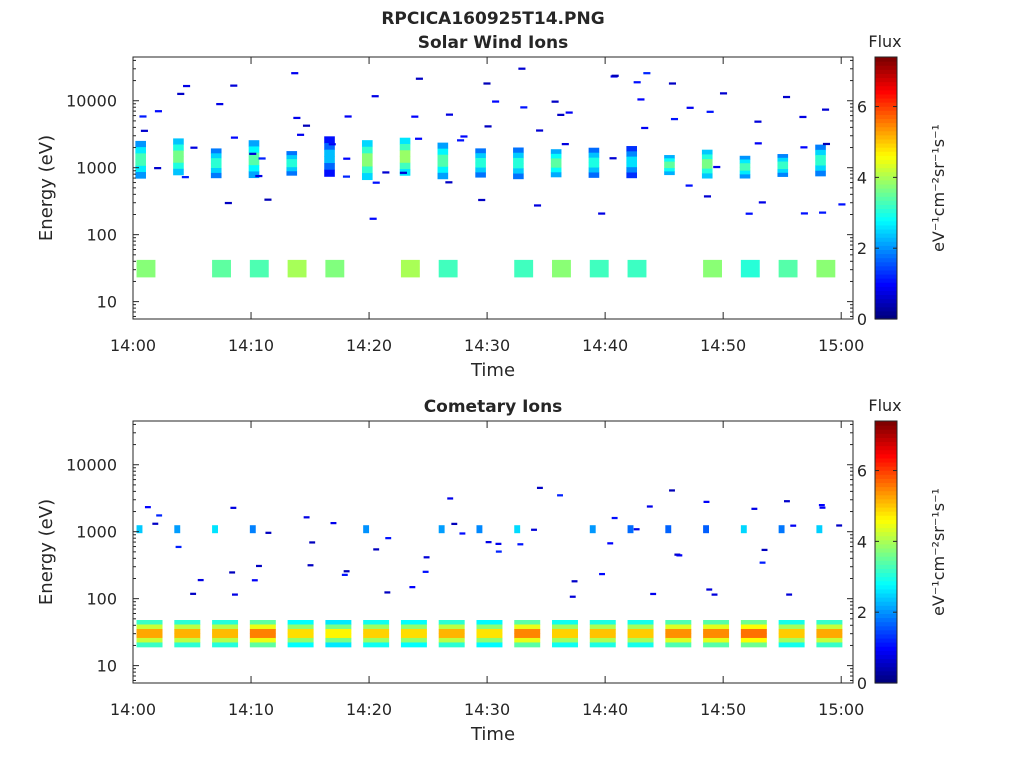 The height and width of the screenshot is (768, 1024). Describe the element at coordinates (938, 188) in the screenshot. I see `colorbar-label: eV⁻¹cm⁻²sr⁻¹s⁻¹` at that location.